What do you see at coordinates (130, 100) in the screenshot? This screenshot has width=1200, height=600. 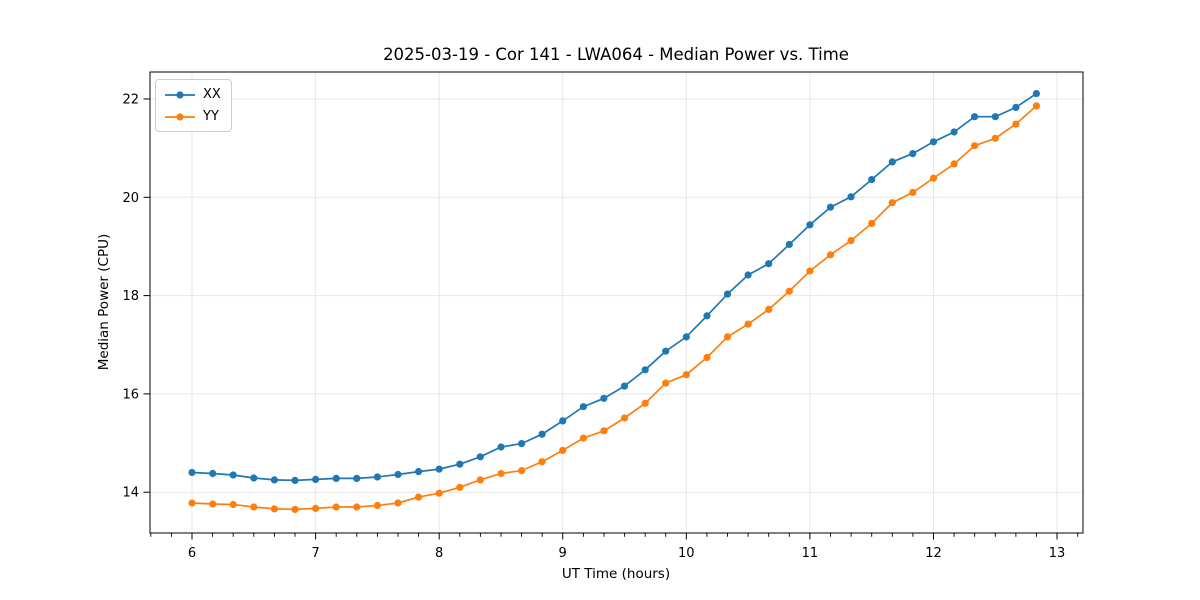 I see `y-tick-label: 22` at bounding box center [130, 100].